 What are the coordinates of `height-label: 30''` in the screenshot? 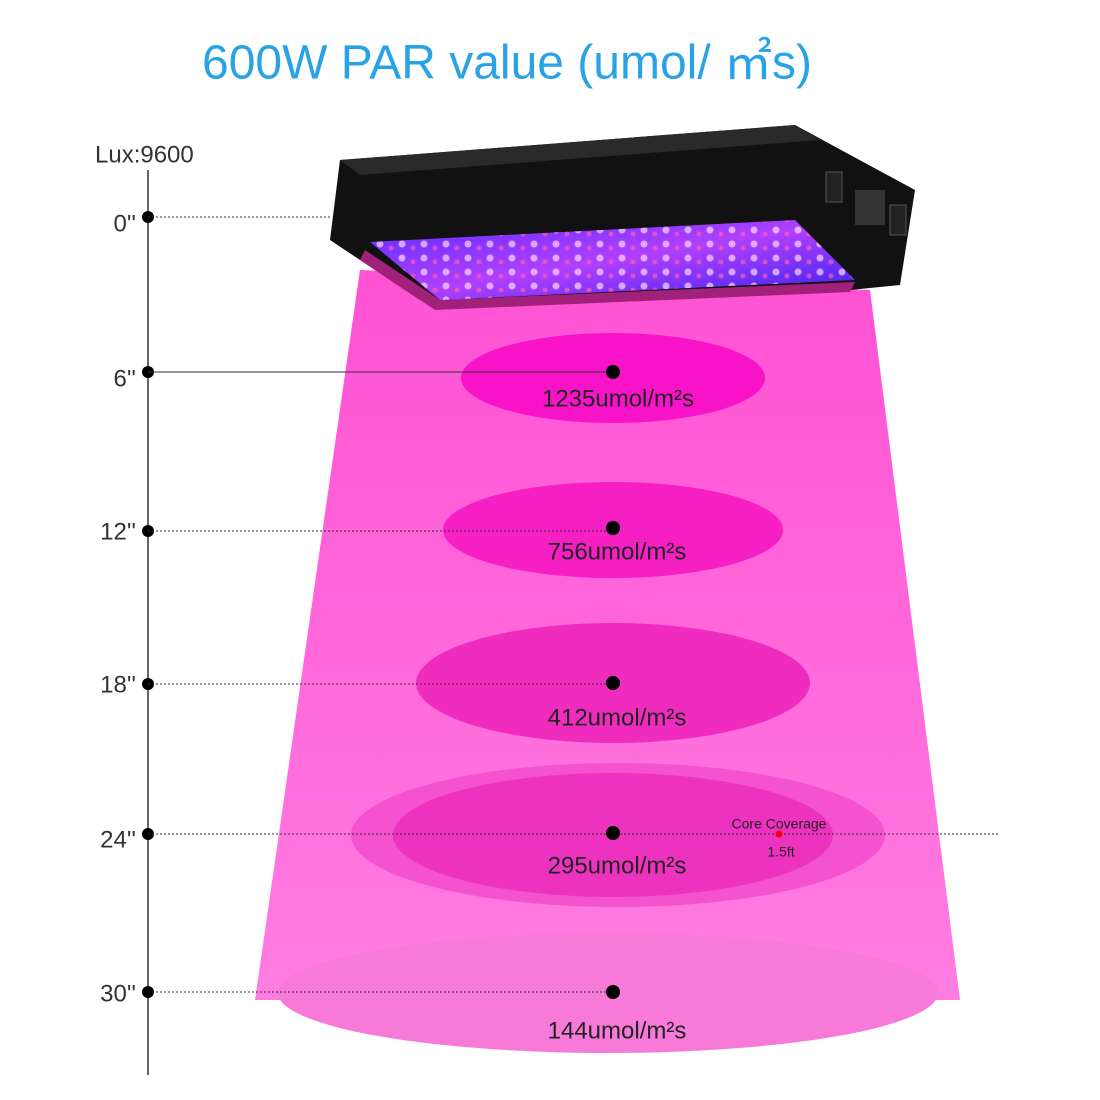 It's located at (118, 993).